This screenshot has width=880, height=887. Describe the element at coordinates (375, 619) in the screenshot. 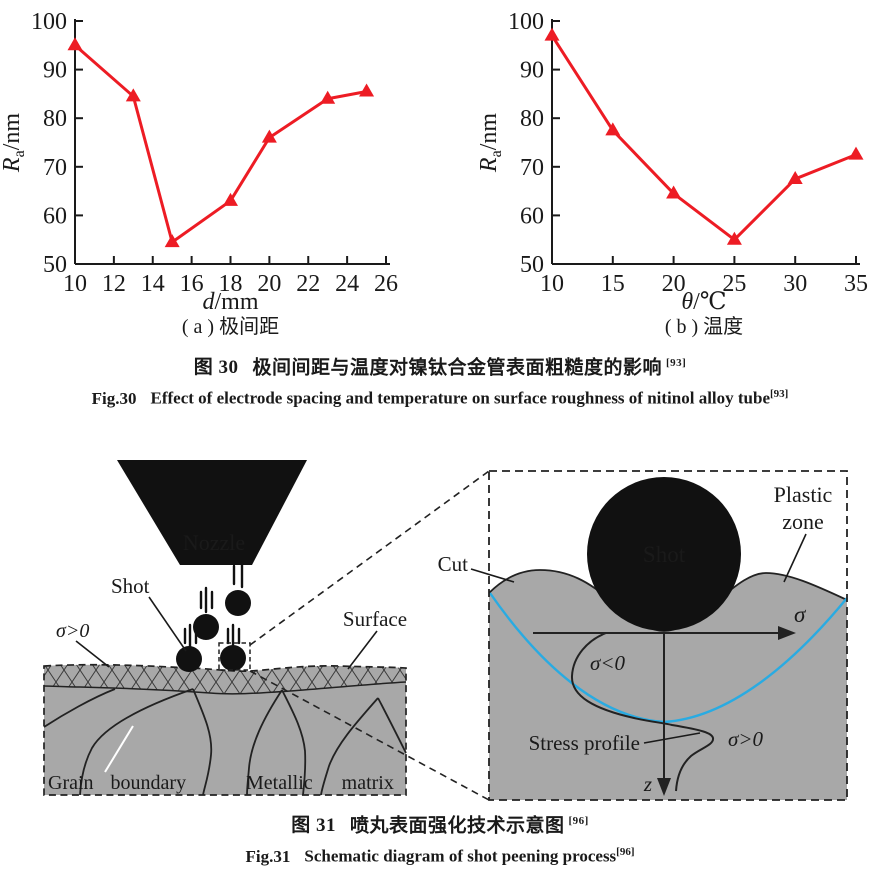

I see `surface-label: Surface` at that location.